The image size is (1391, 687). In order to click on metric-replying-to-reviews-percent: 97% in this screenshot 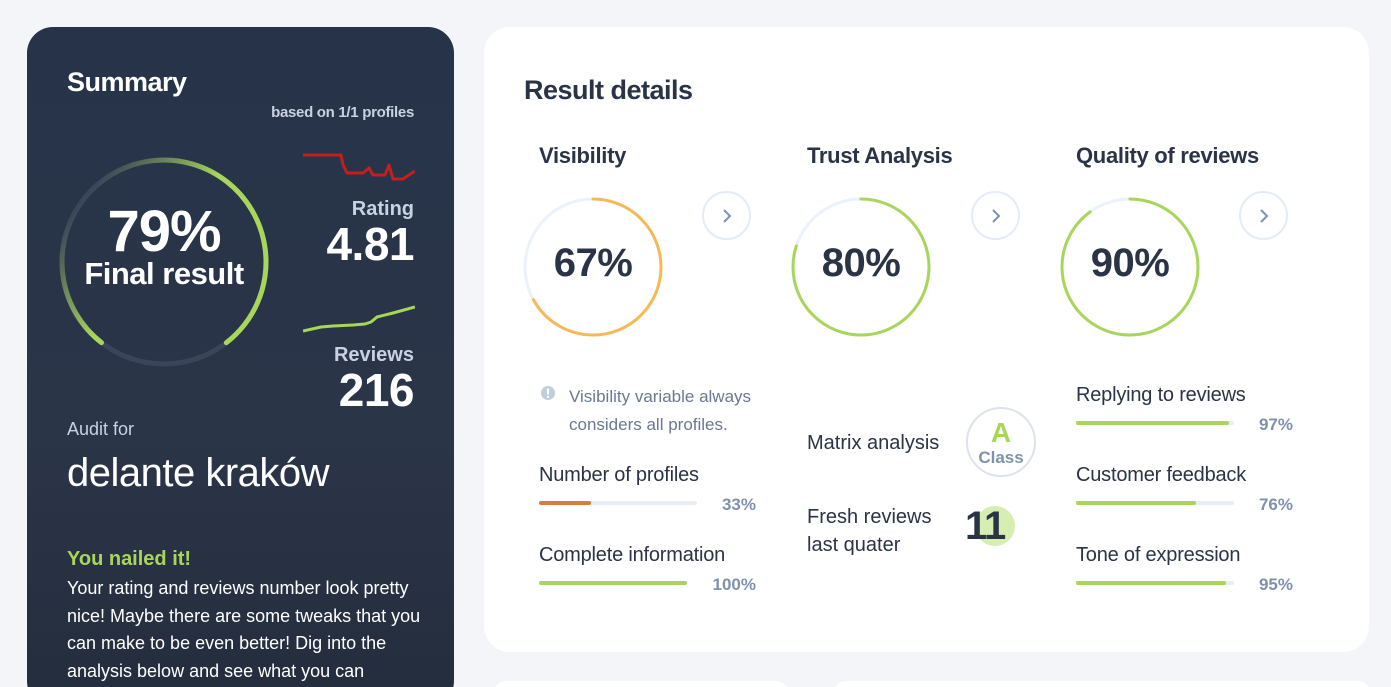, I will do `click(1275, 424)`.